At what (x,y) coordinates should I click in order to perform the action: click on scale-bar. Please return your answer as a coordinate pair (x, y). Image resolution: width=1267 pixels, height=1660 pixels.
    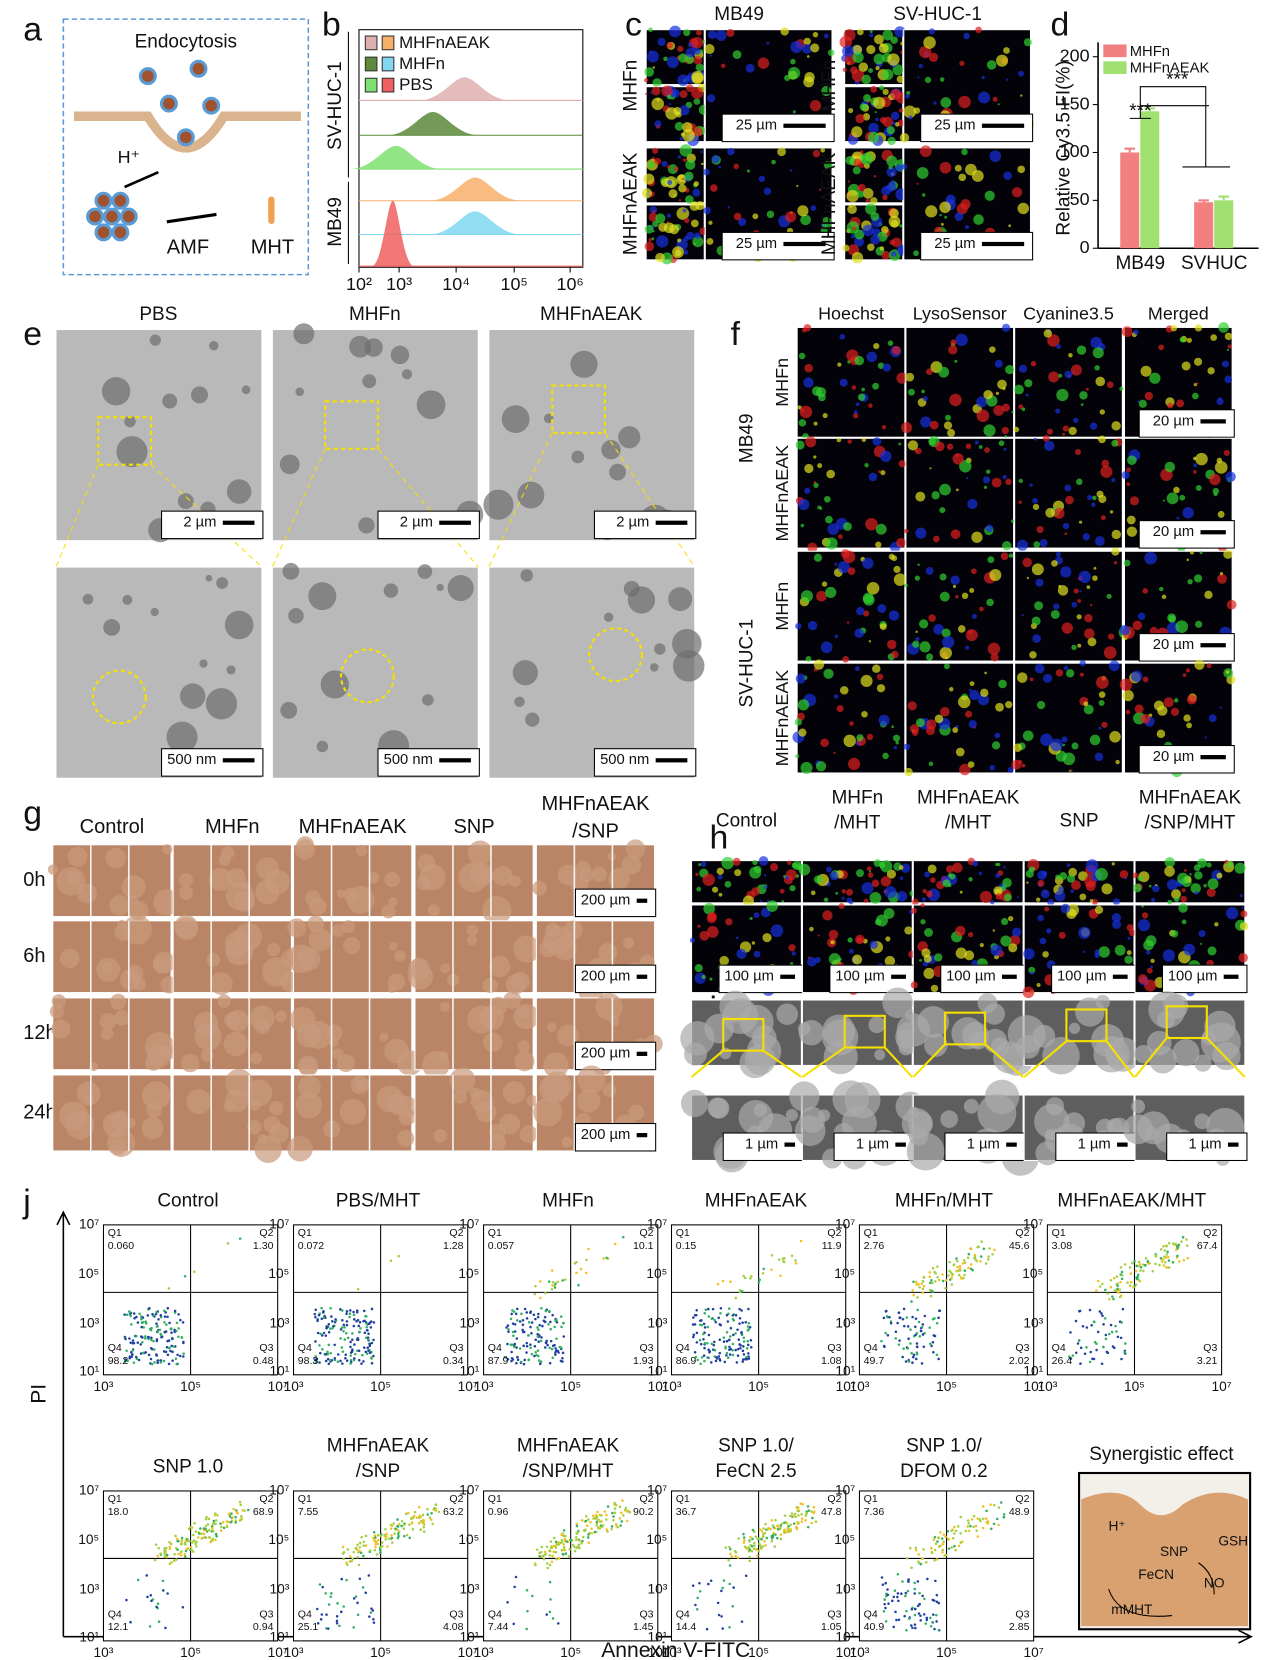
    Looking at the image, I should click on (642, 900).